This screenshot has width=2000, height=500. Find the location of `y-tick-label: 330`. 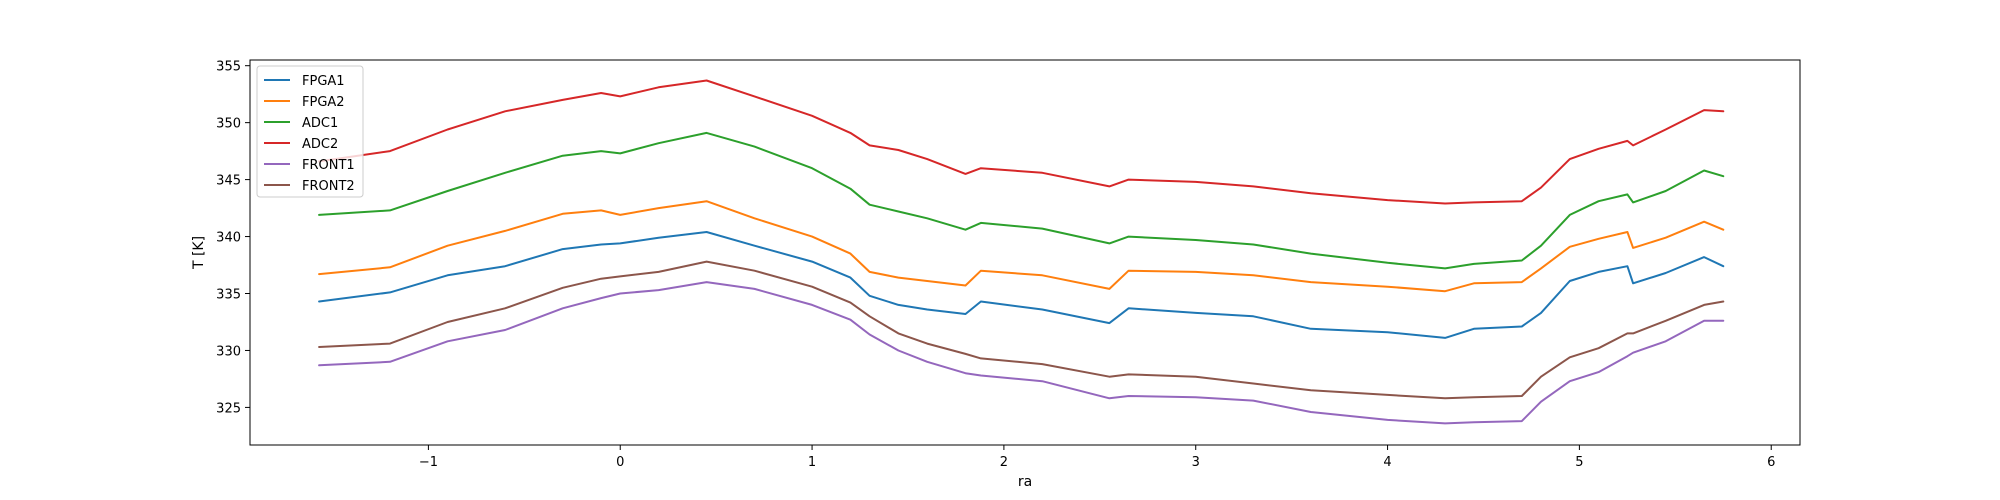

y-tick-label: 330 is located at coordinates (228, 351).